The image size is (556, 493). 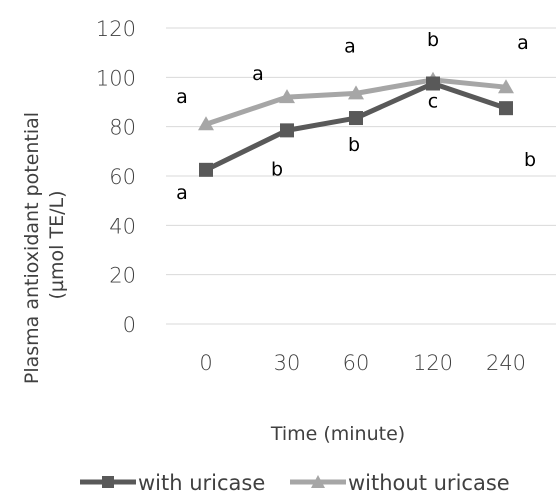 I want to click on x-tick-label: 120, so click(x=433, y=363).